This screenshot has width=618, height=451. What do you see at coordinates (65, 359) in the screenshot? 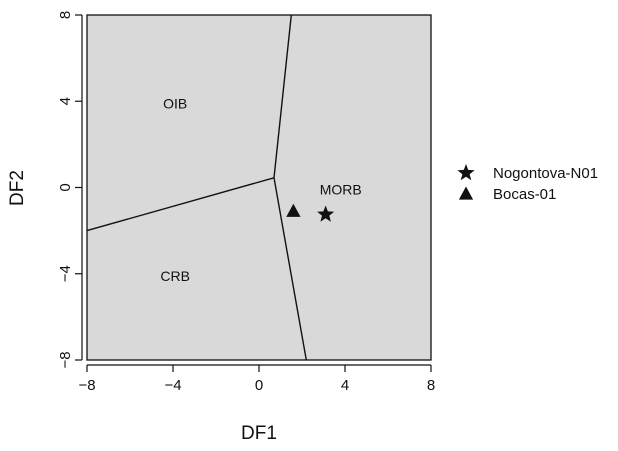
I see `y-tick-label: −8` at bounding box center [65, 359].